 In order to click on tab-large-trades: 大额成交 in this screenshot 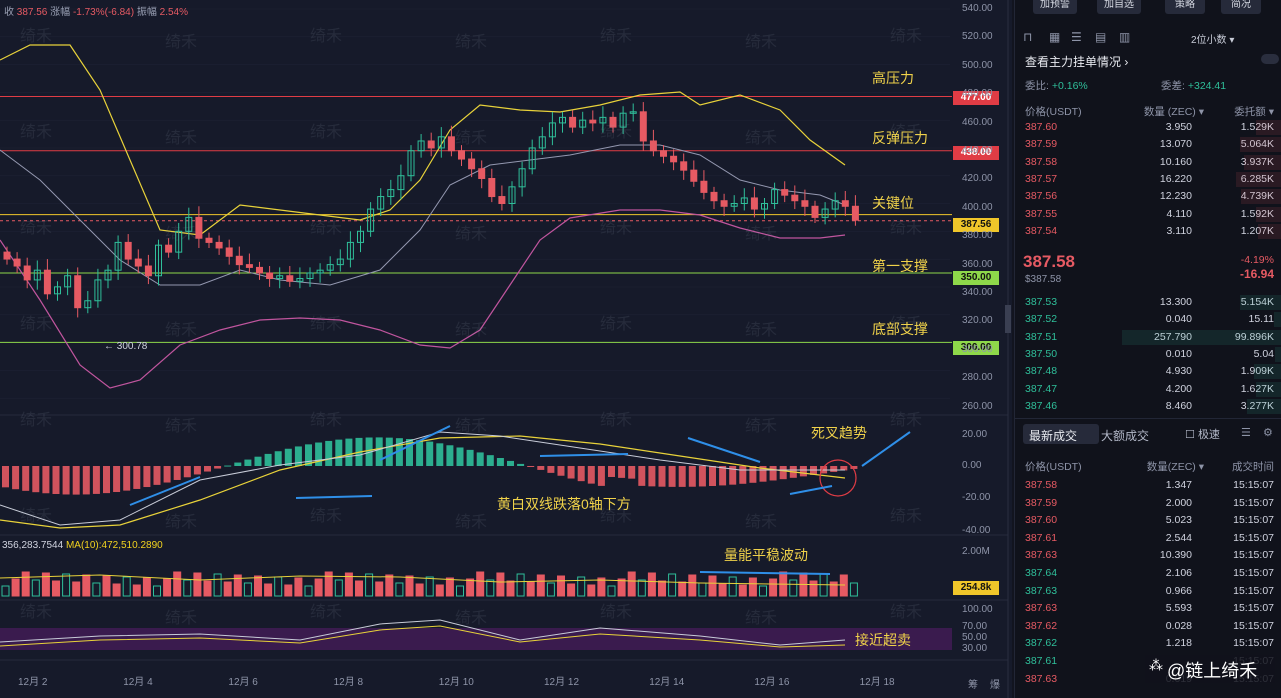, I will do `click(1125, 436)`.